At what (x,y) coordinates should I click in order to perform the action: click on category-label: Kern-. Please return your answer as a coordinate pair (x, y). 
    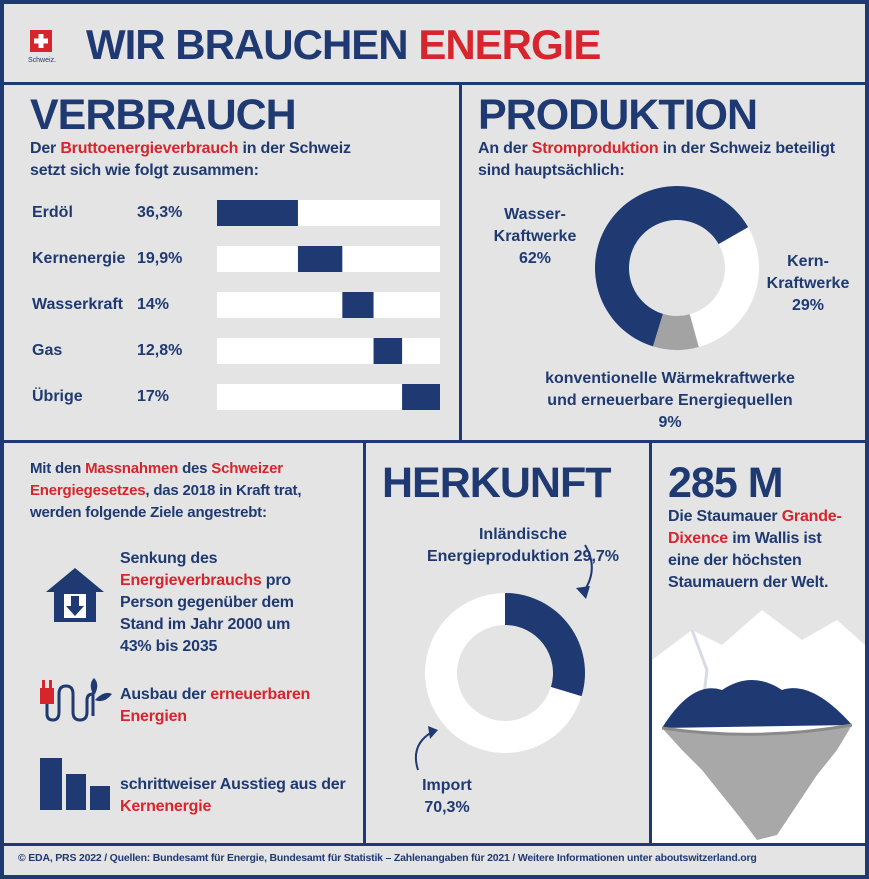
    Looking at the image, I should click on (808, 261).